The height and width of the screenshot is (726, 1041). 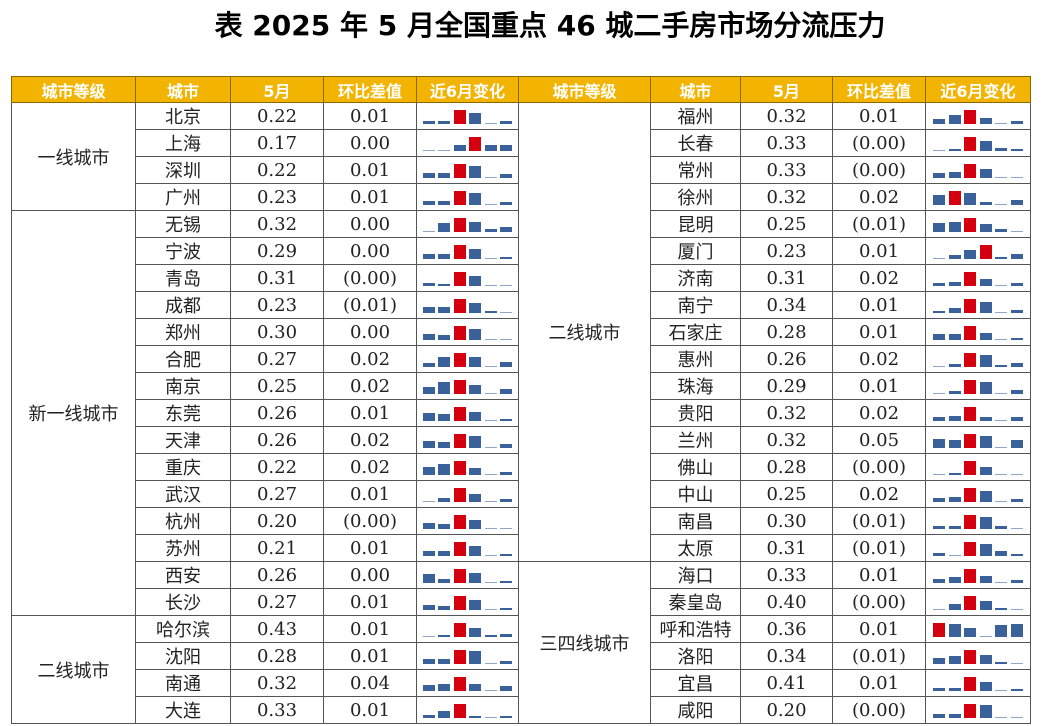 I want to click on header-may-left: 5月, so click(x=277, y=89).